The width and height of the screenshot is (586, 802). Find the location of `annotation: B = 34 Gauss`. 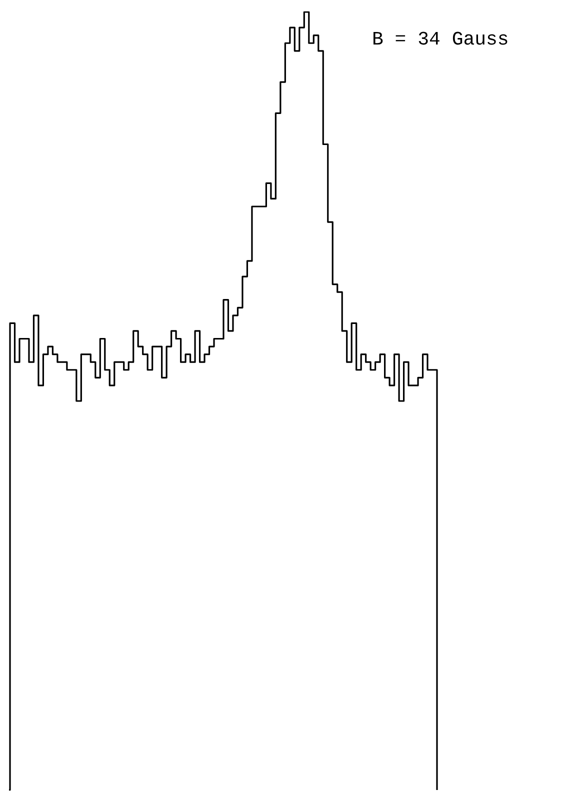

annotation: B = 34 Gauss is located at coordinates (440, 39).